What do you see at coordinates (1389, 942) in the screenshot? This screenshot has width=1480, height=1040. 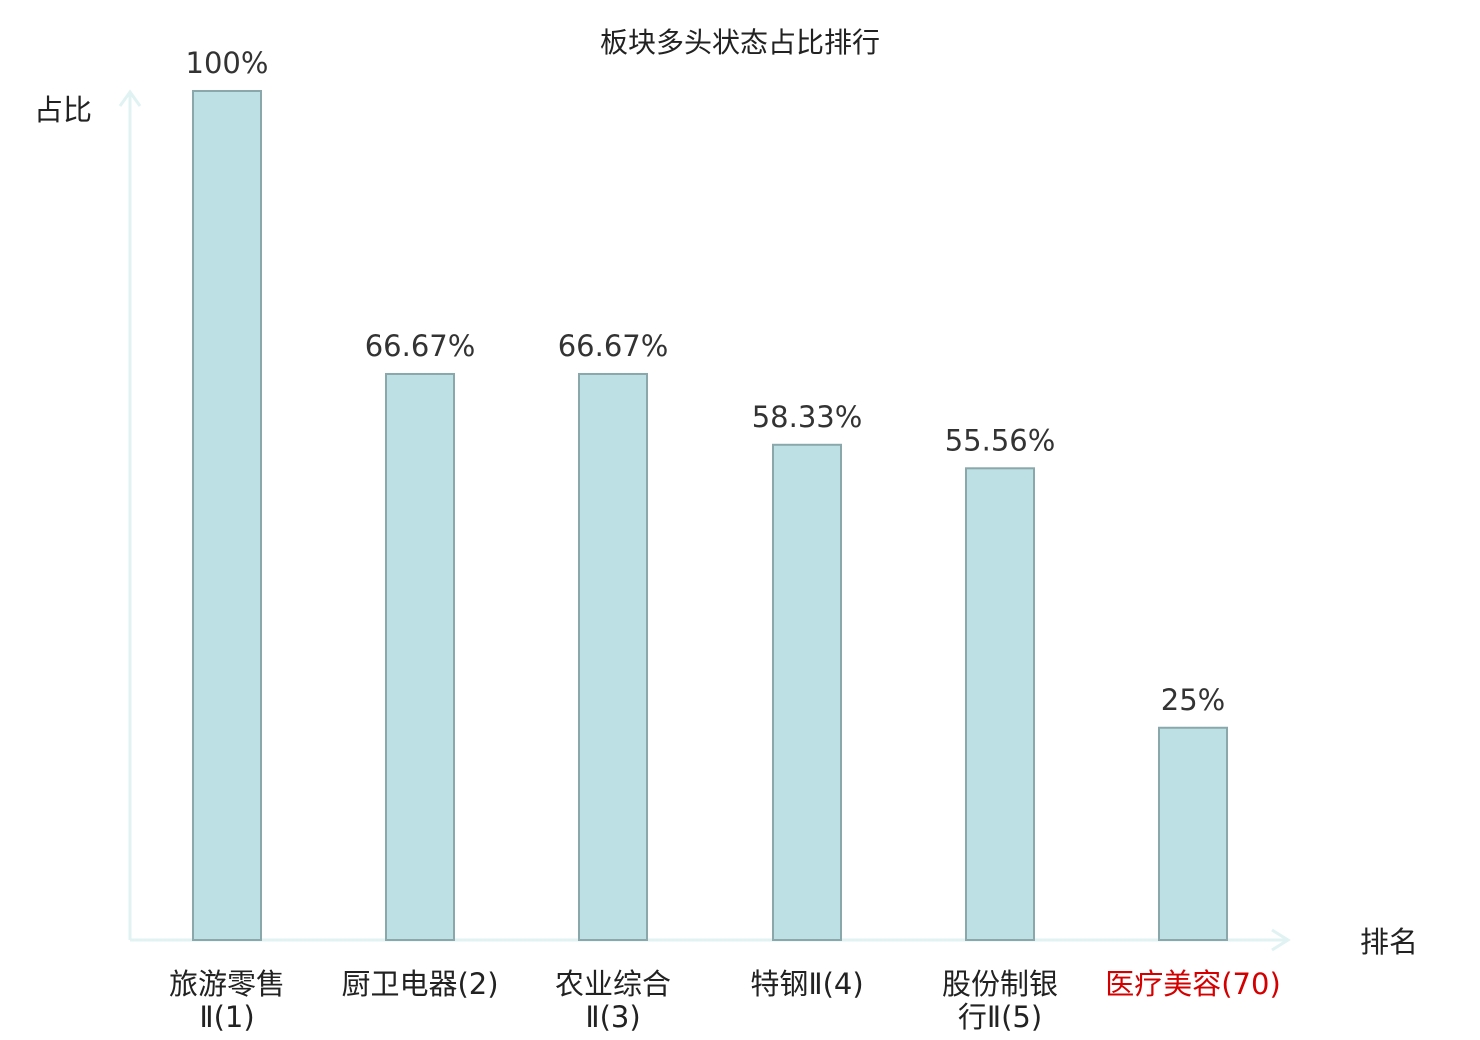 I see `x-axis-label: 排名` at bounding box center [1389, 942].